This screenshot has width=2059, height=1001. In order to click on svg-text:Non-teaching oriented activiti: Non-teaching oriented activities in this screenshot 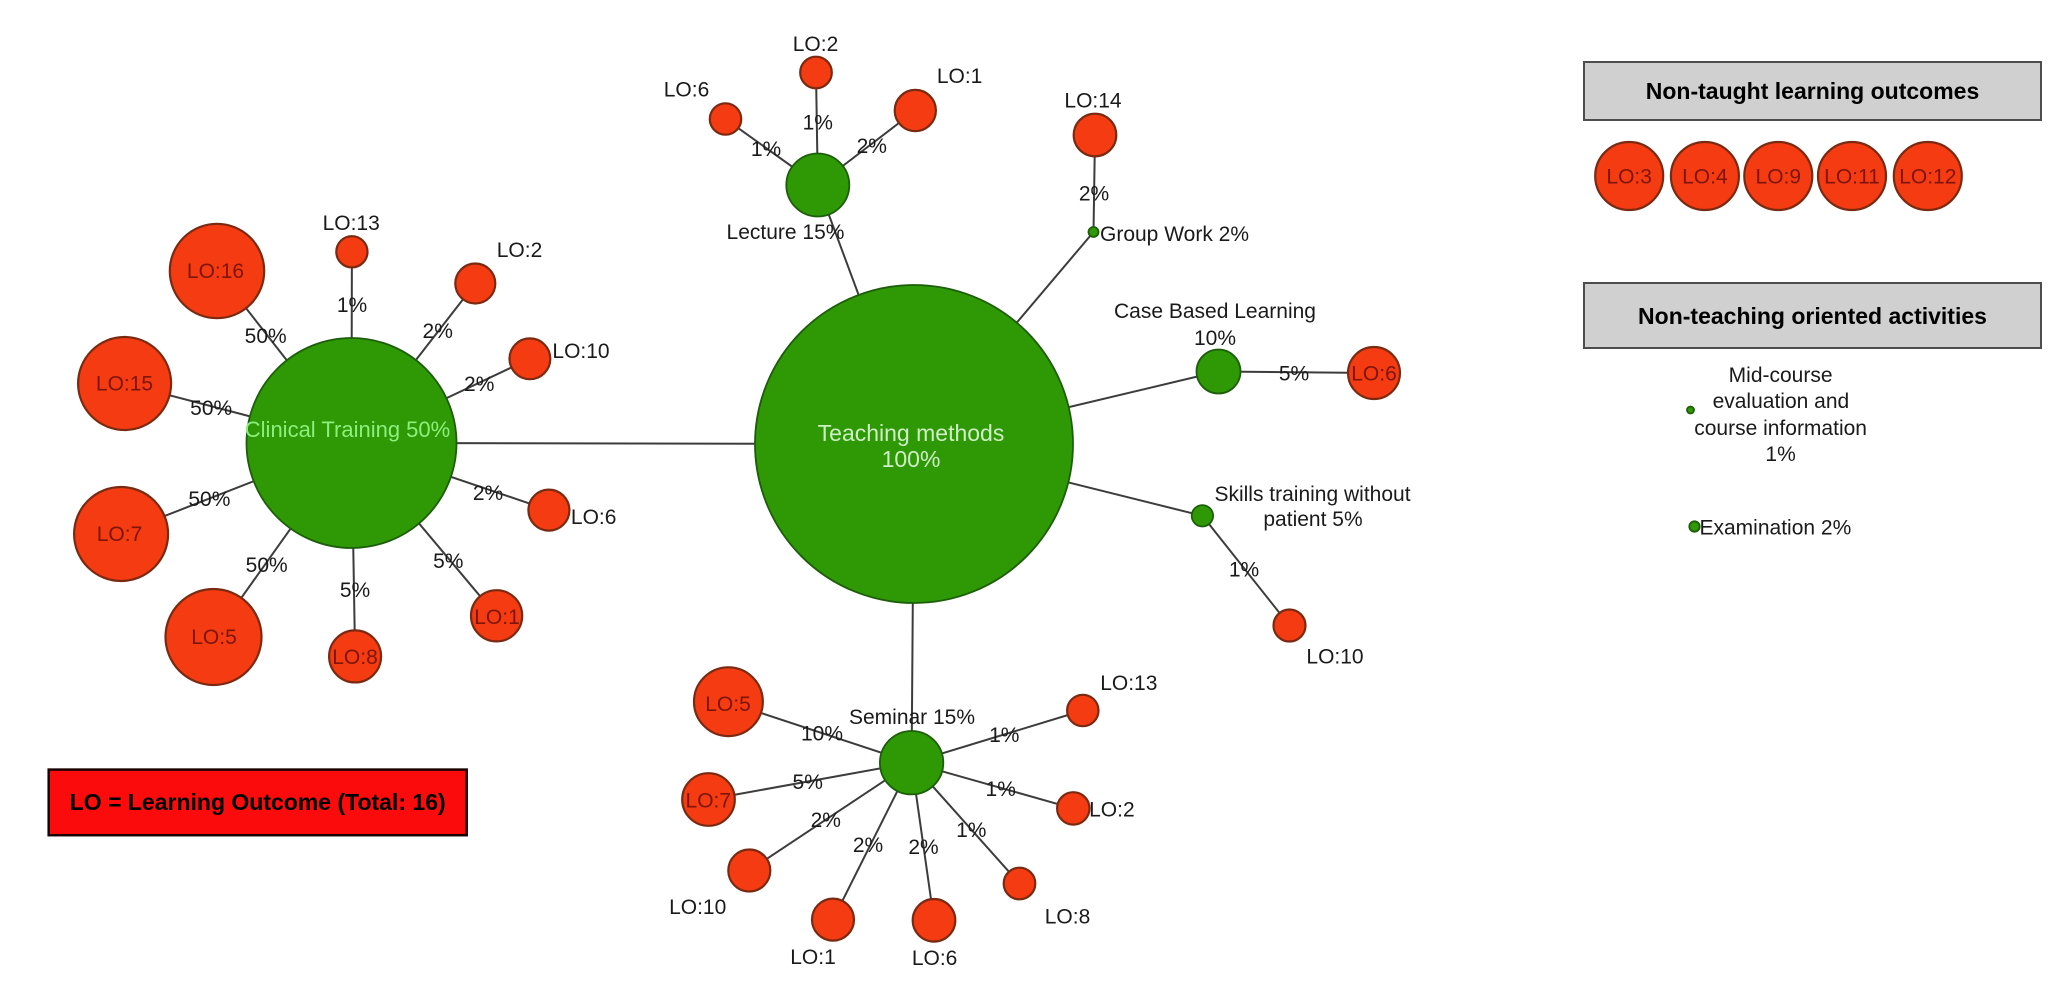, I will do `click(1812, 316)`.